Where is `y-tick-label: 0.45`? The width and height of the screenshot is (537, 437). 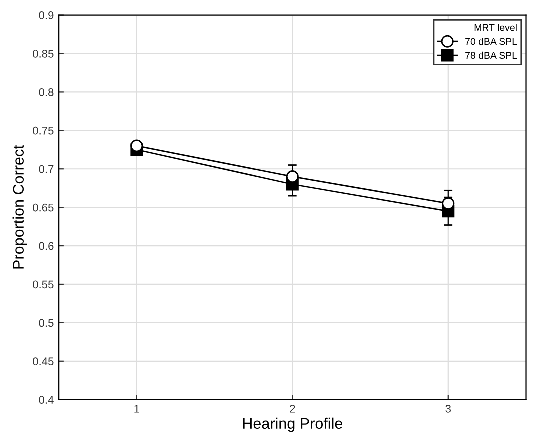
y-tick-label: 0.45 is located at coordinates (43, 362).